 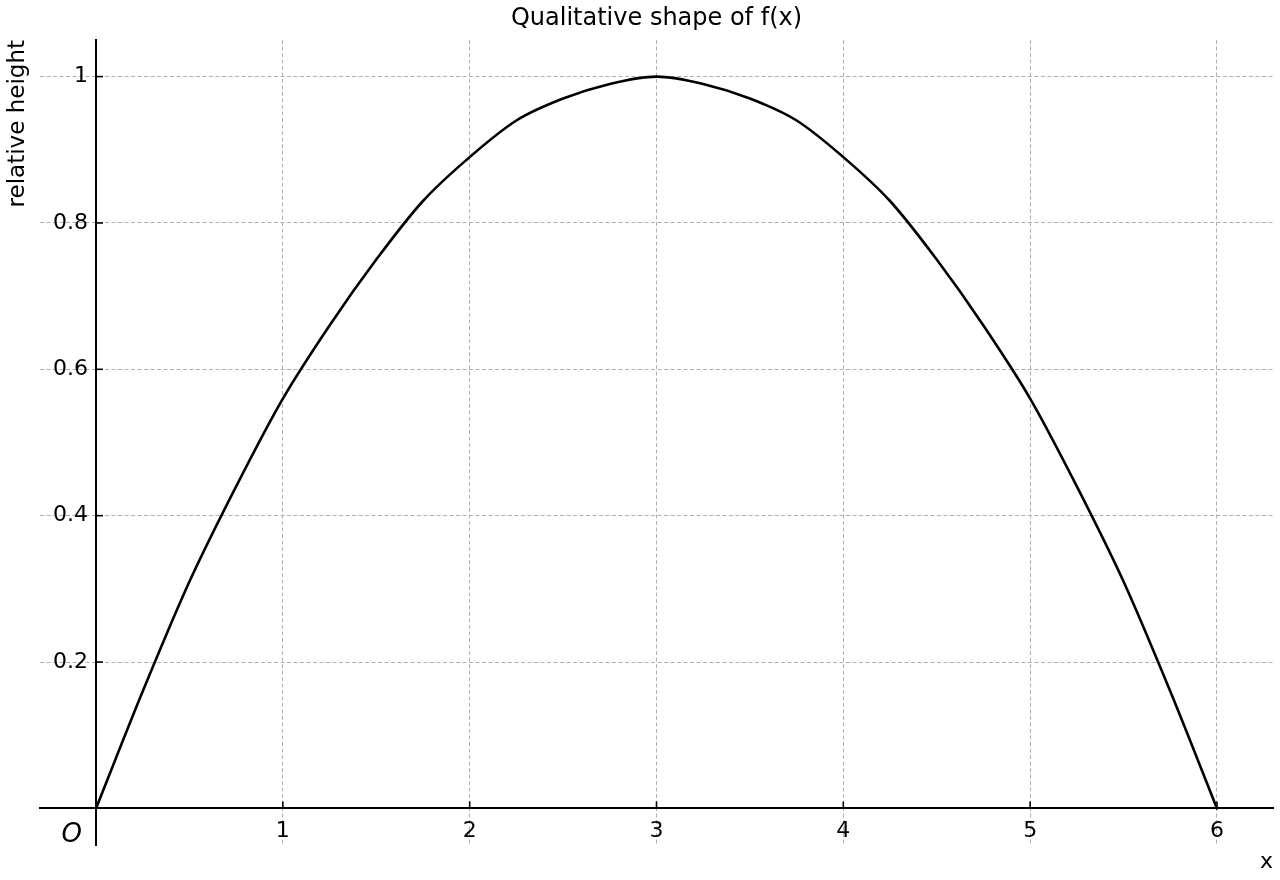 What do you see at coordinates (71, 514) in the screenshot?
I see `y-tick-label: 0.4` at bounding box center [71, 514].